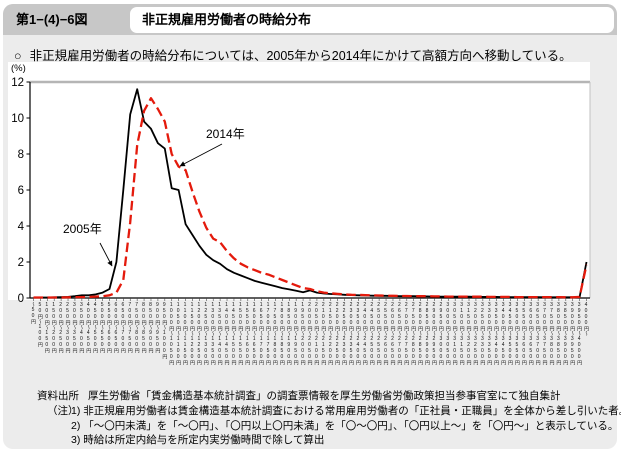  I want to click on x-axis-label: 550円〜600円, so click(109, 327).